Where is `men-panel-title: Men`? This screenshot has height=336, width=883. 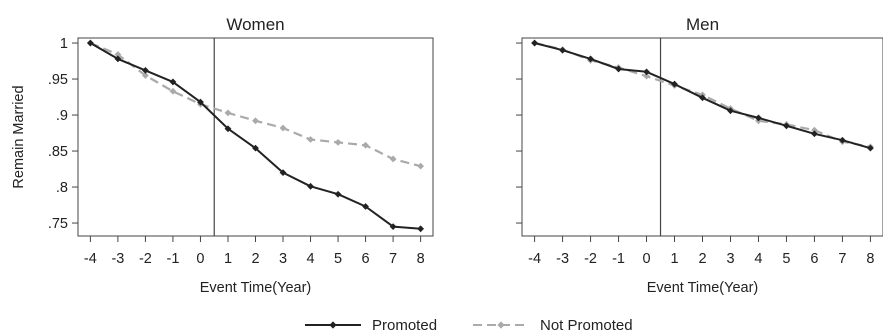 men-panel-title: Men is located at coordinates (702, 24).